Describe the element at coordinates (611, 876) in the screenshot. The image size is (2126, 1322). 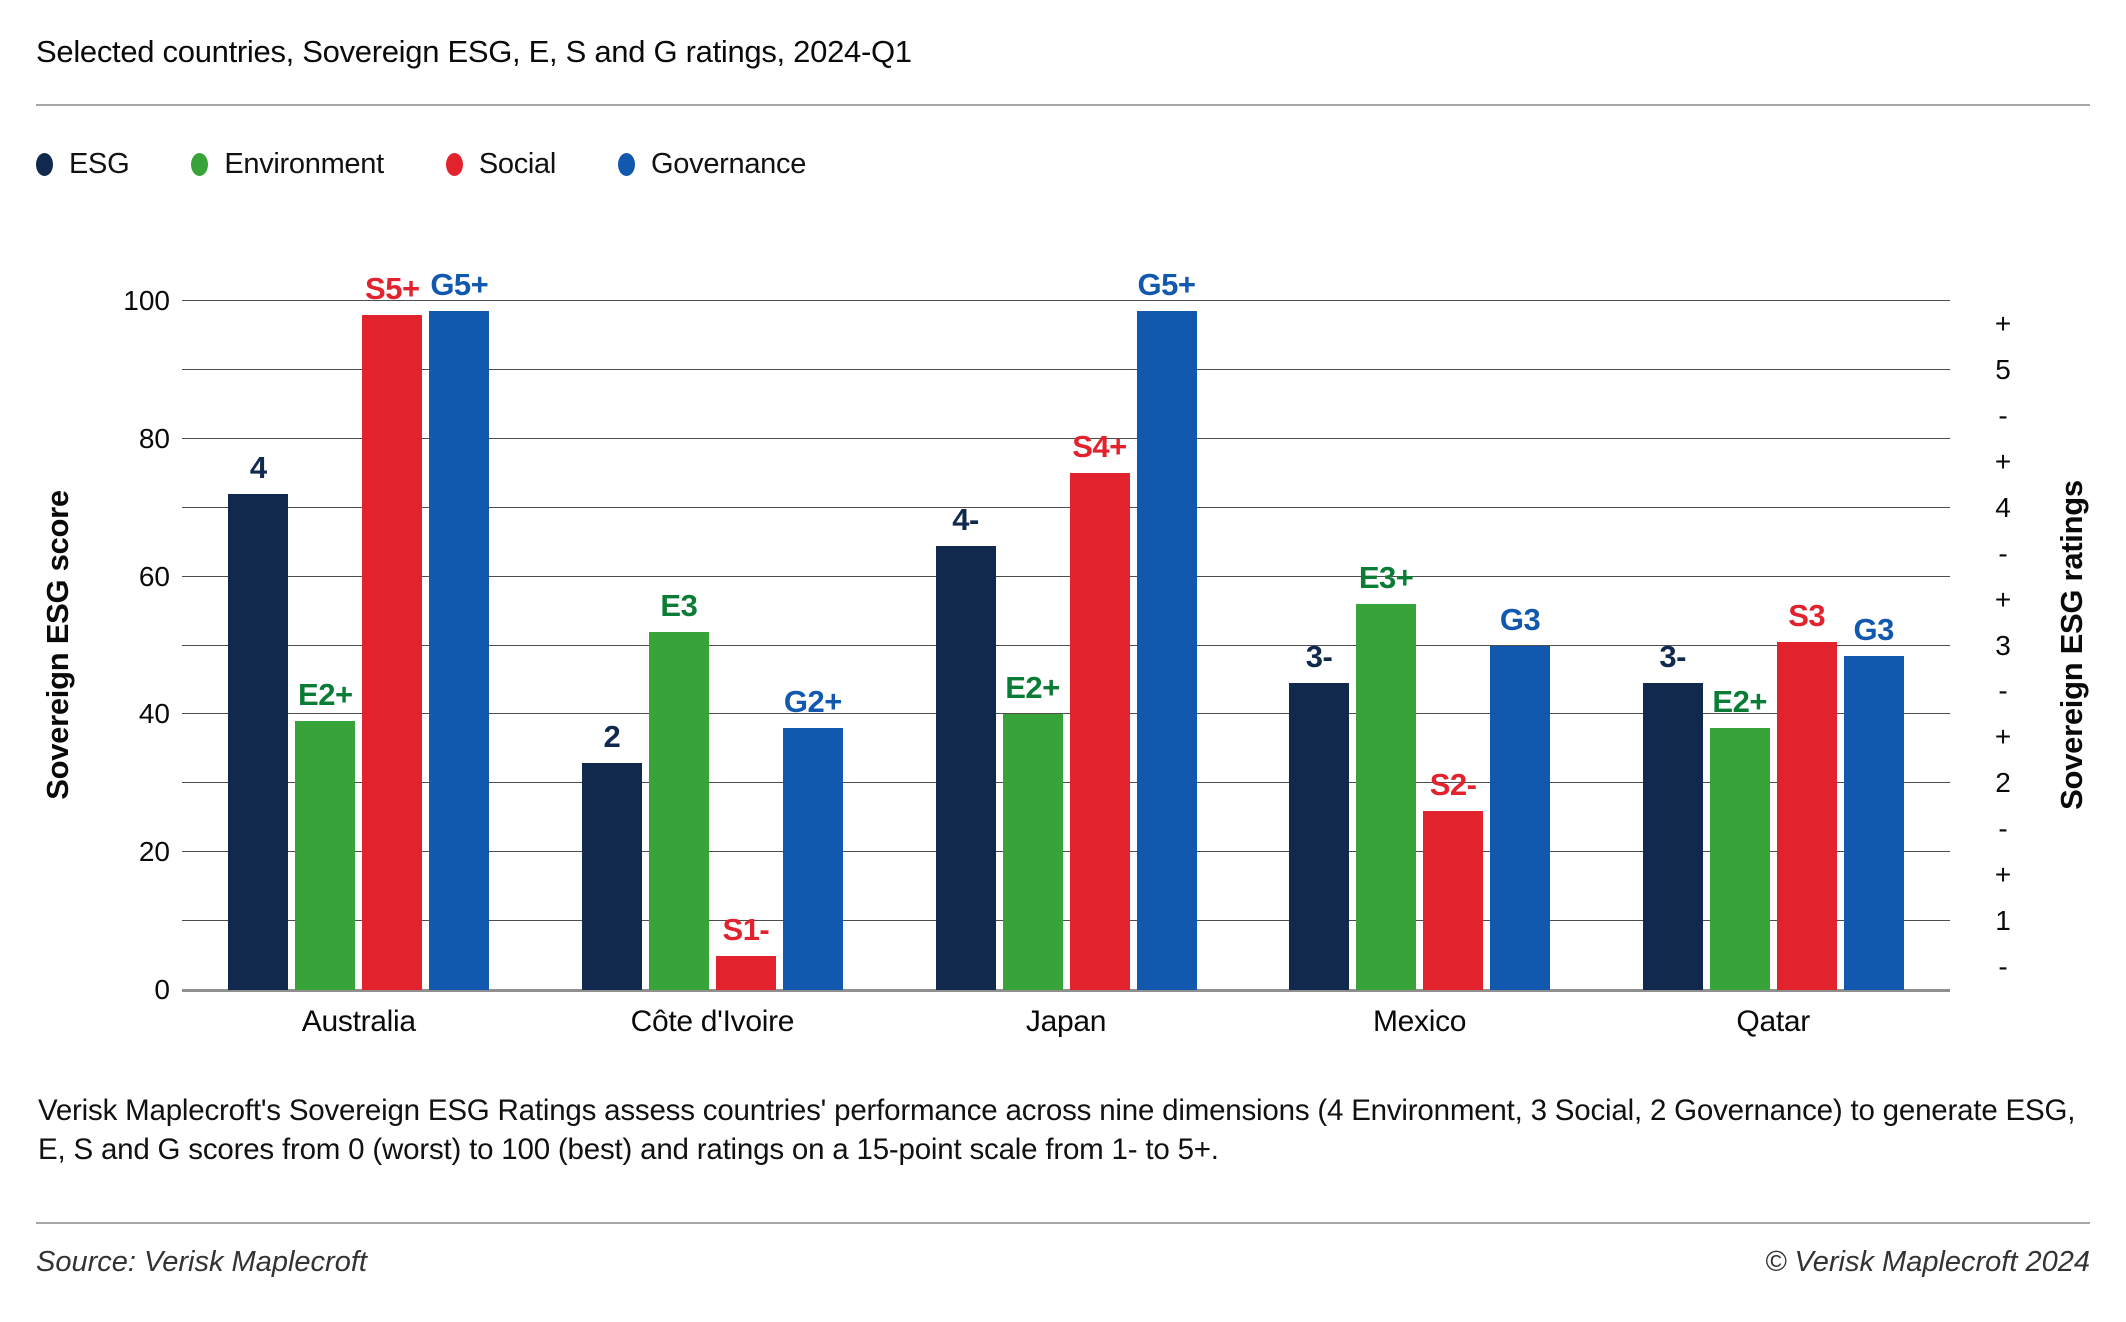
I see `bar-c-te-d-ivoire-esg` at that location.